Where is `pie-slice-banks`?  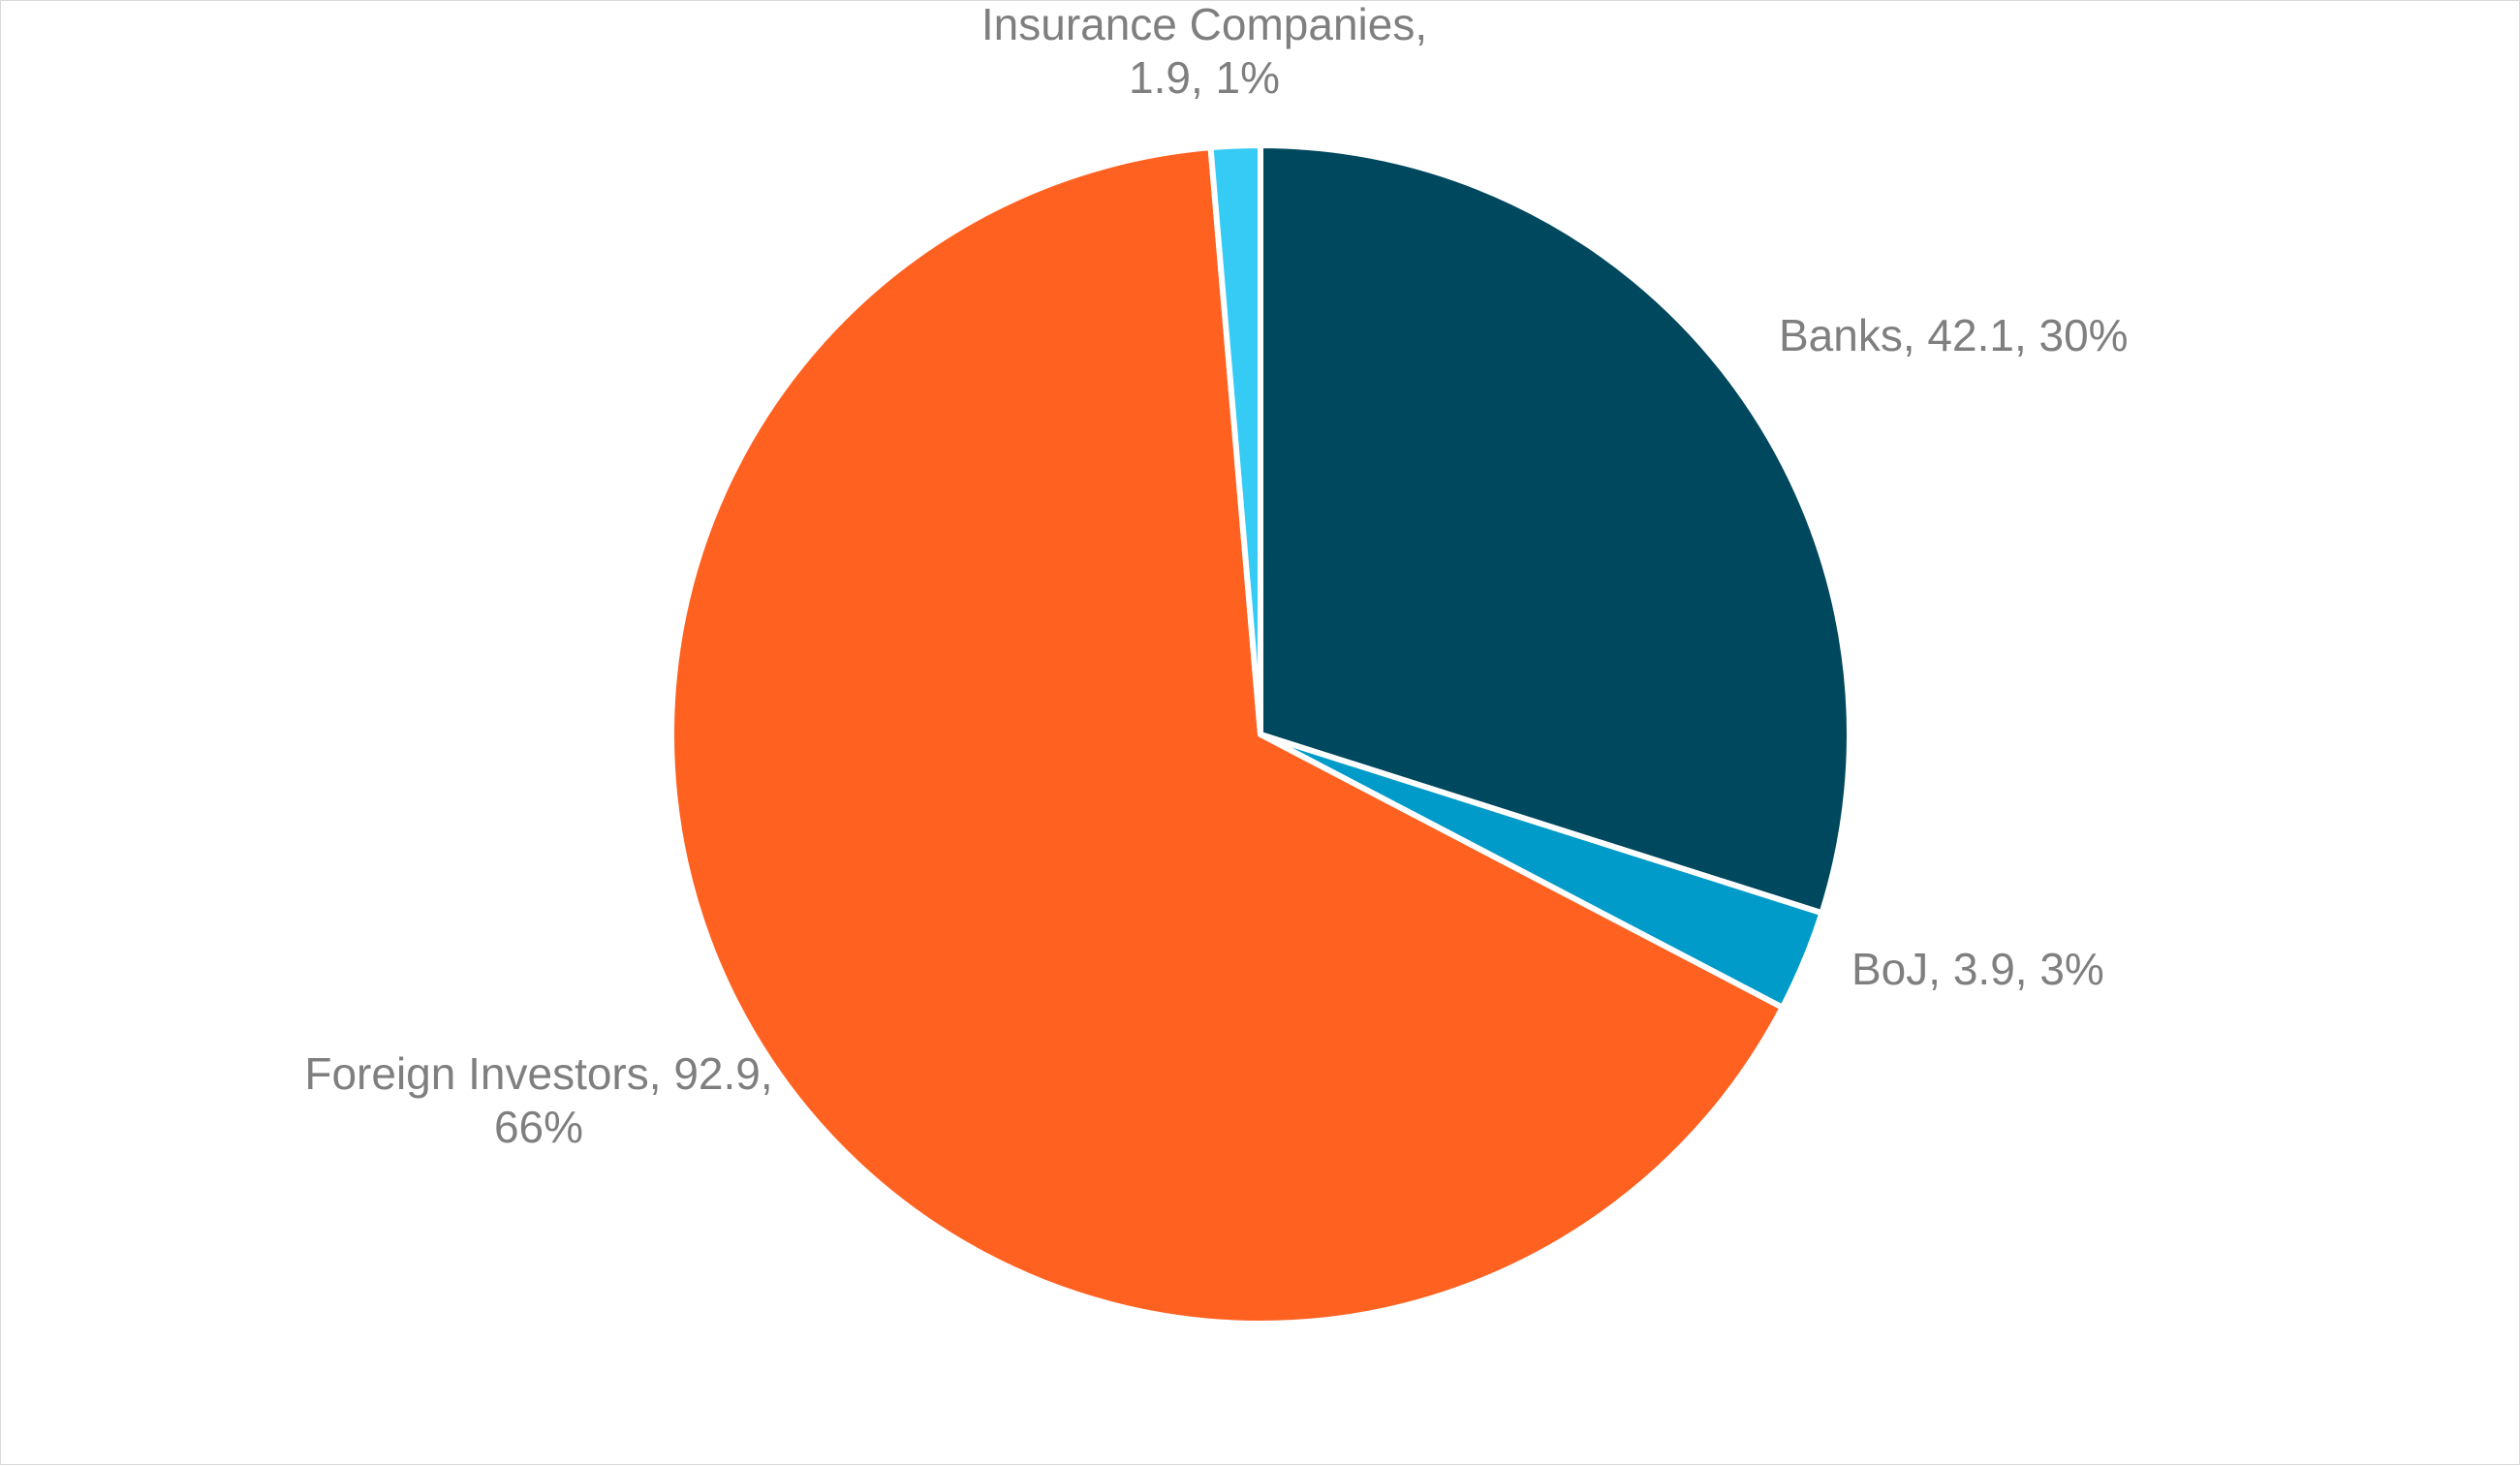 pie-slice-banks is located at coordinates (1555, 529).